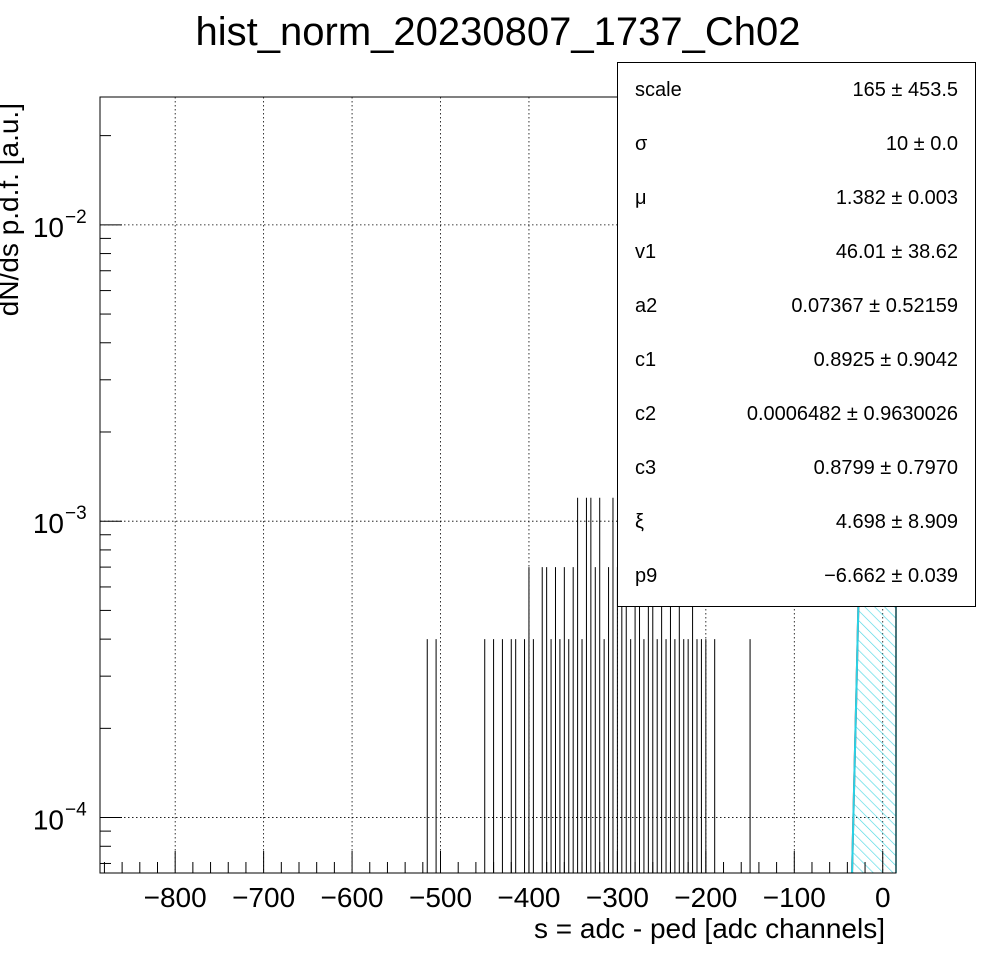  What do you see at coordinates (796, 252) in the screenshot?
I see `stats-row: v1 46.01 ± 38.62` at bounding box center [796, 252].